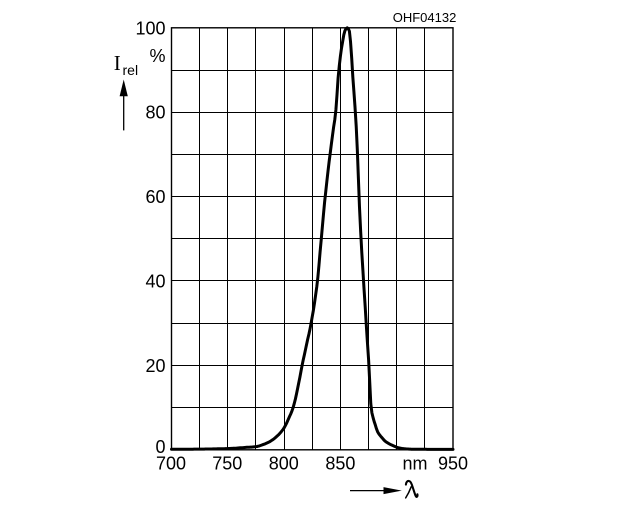 The image size is (634, 520). I want to click on svg-text: 40, so click(155, 282).